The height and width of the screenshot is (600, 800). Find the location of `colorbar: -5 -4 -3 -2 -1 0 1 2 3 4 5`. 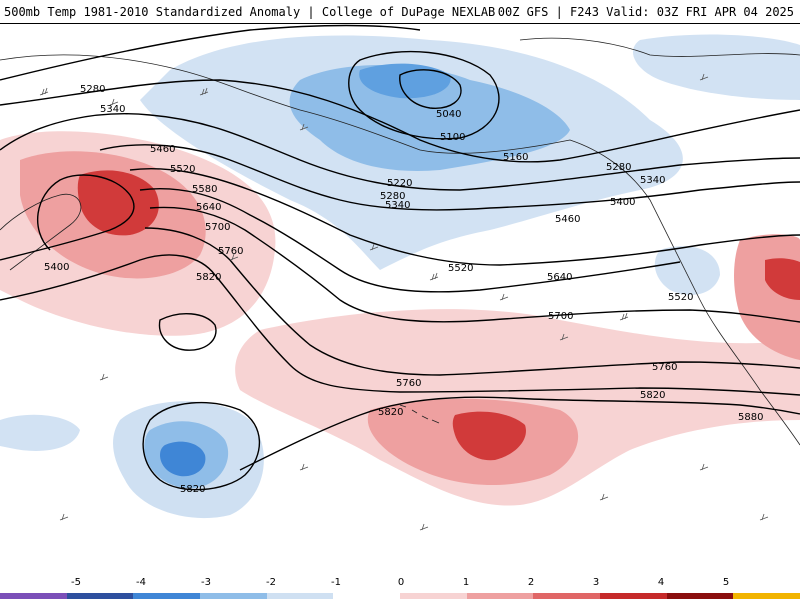

colorbar: -5 -4 -3 -2 -1 0 1 2 3 4 5 is located at coordinates (400, 588).